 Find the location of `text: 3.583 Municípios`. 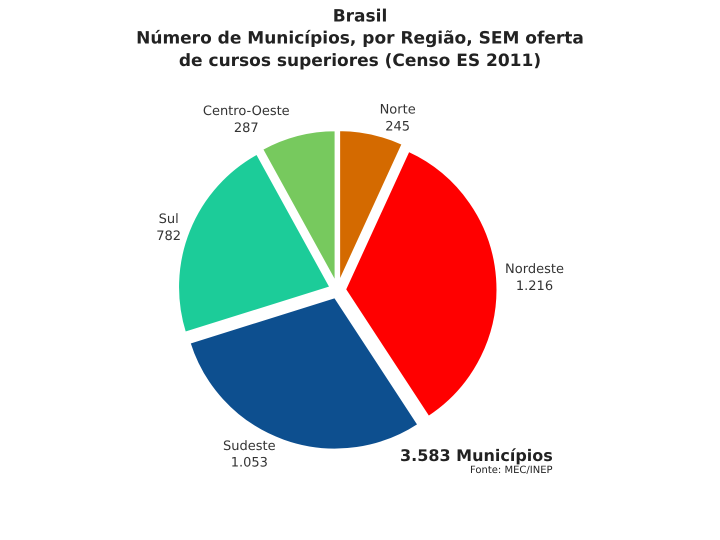

text: 3.583 Municípios is located at coordinates (476, 455).